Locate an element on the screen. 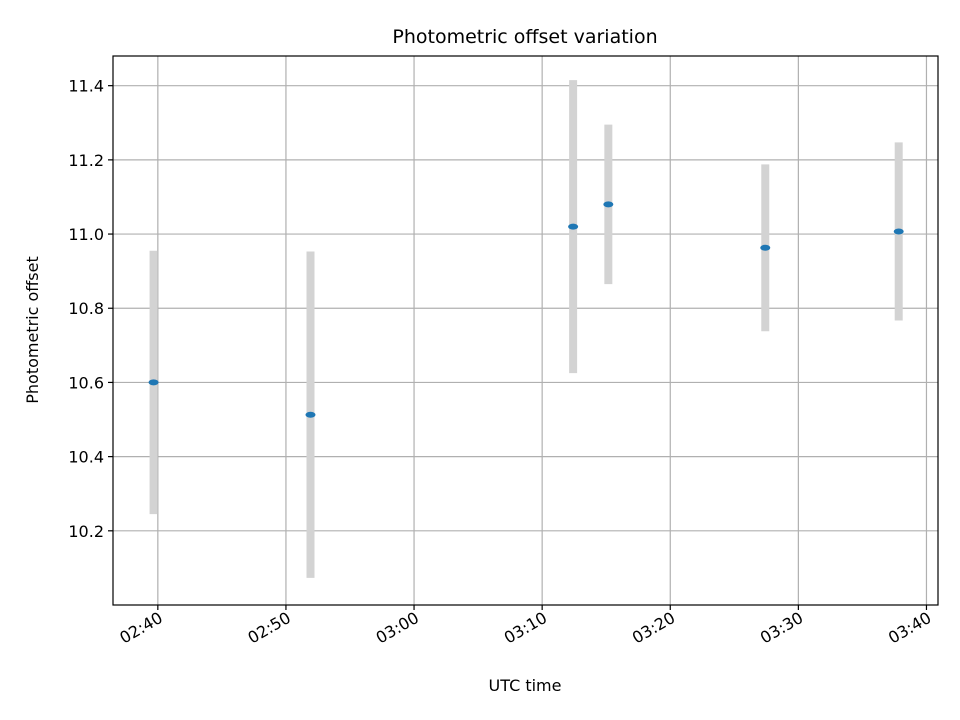 This screenshot has width=960, height=720. x-axis-title: UTC time is located at coordinates (525, 685).